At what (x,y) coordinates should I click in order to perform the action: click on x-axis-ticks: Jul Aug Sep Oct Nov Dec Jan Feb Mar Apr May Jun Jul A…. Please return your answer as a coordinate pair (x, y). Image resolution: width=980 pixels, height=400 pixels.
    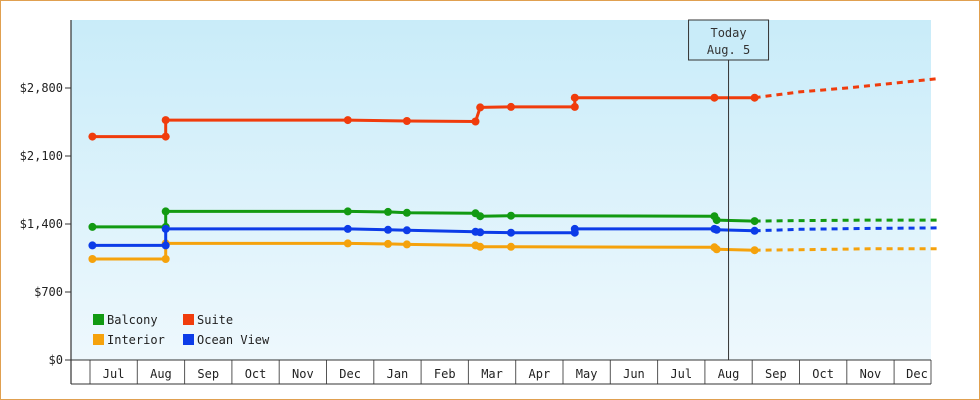
    Looking at the image, I should click on (515, 374).